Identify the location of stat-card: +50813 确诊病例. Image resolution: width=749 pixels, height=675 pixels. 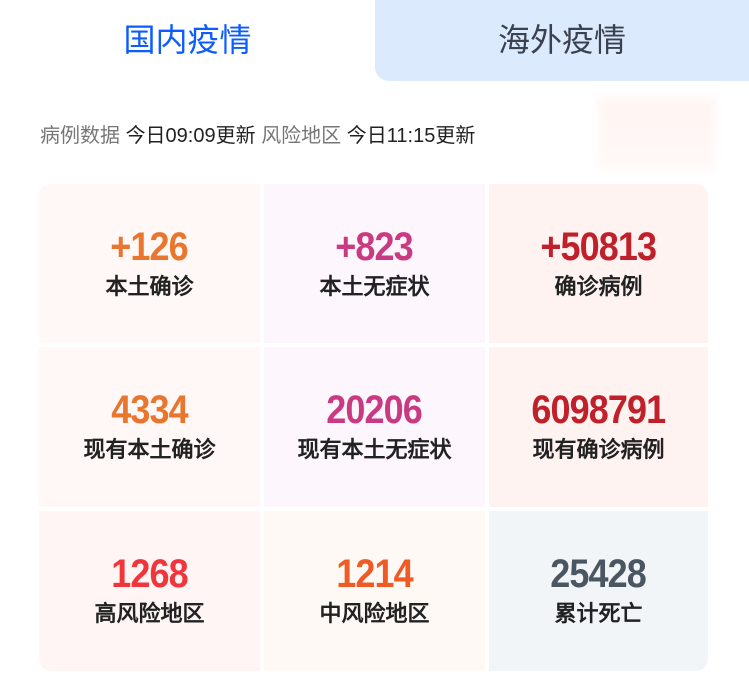
(598, 263).